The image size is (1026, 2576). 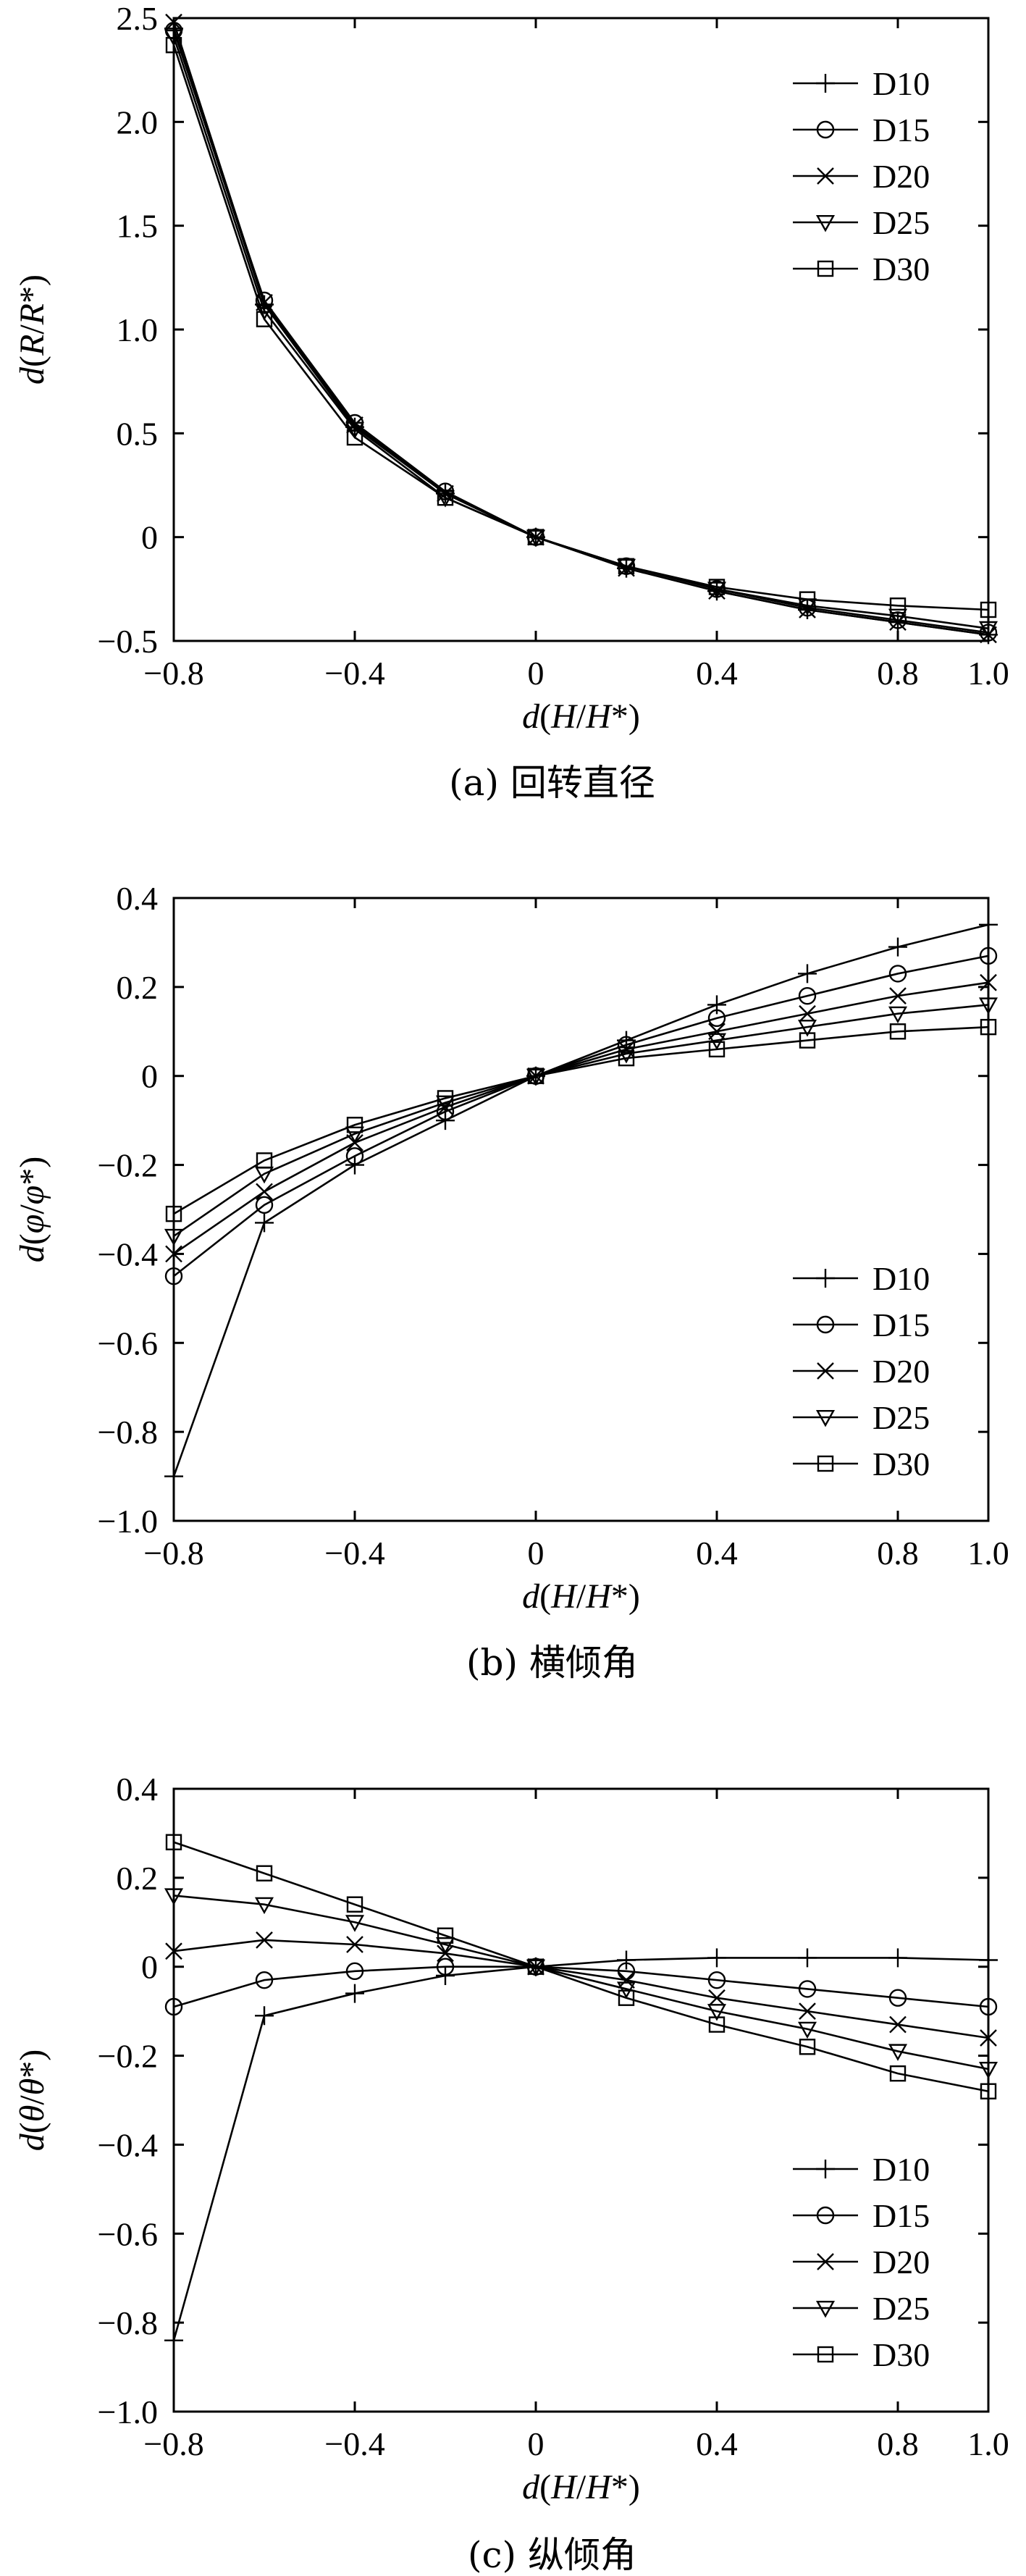 I want to click on legend-label: D30, so click(x=901, y=269).